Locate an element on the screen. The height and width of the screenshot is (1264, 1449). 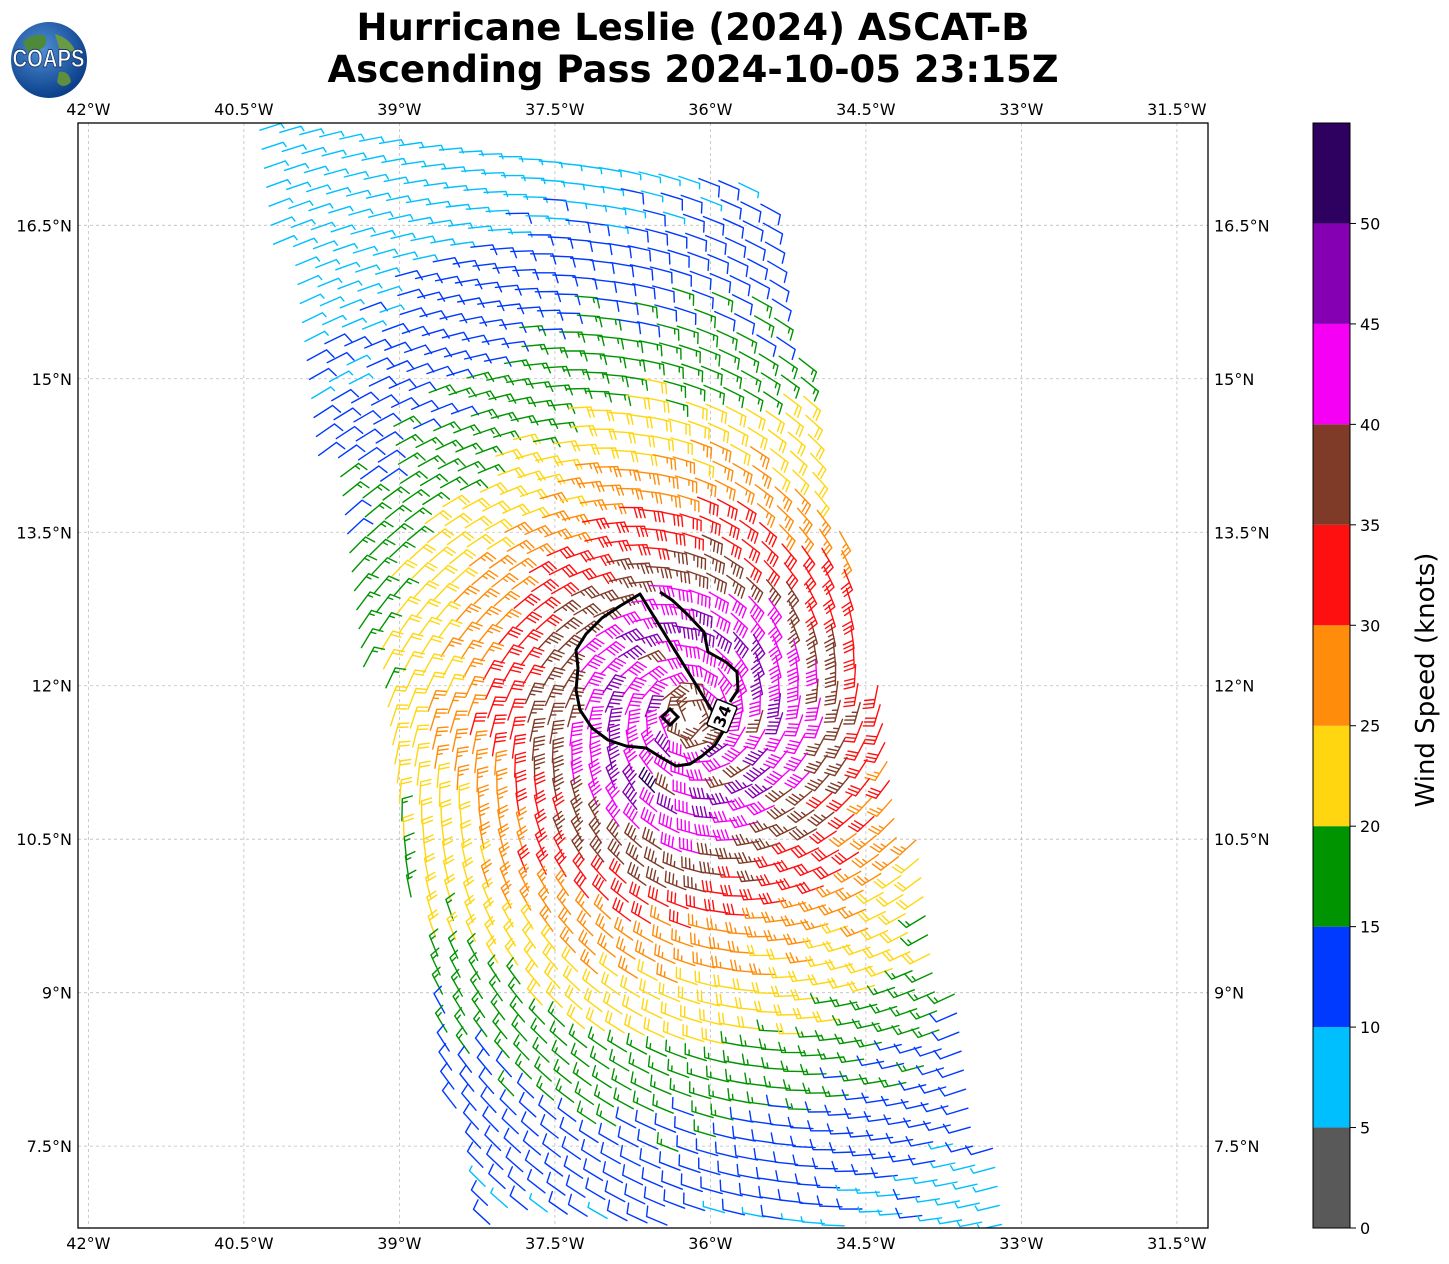
colorbar-bin is located at coordinates (1331, 173).